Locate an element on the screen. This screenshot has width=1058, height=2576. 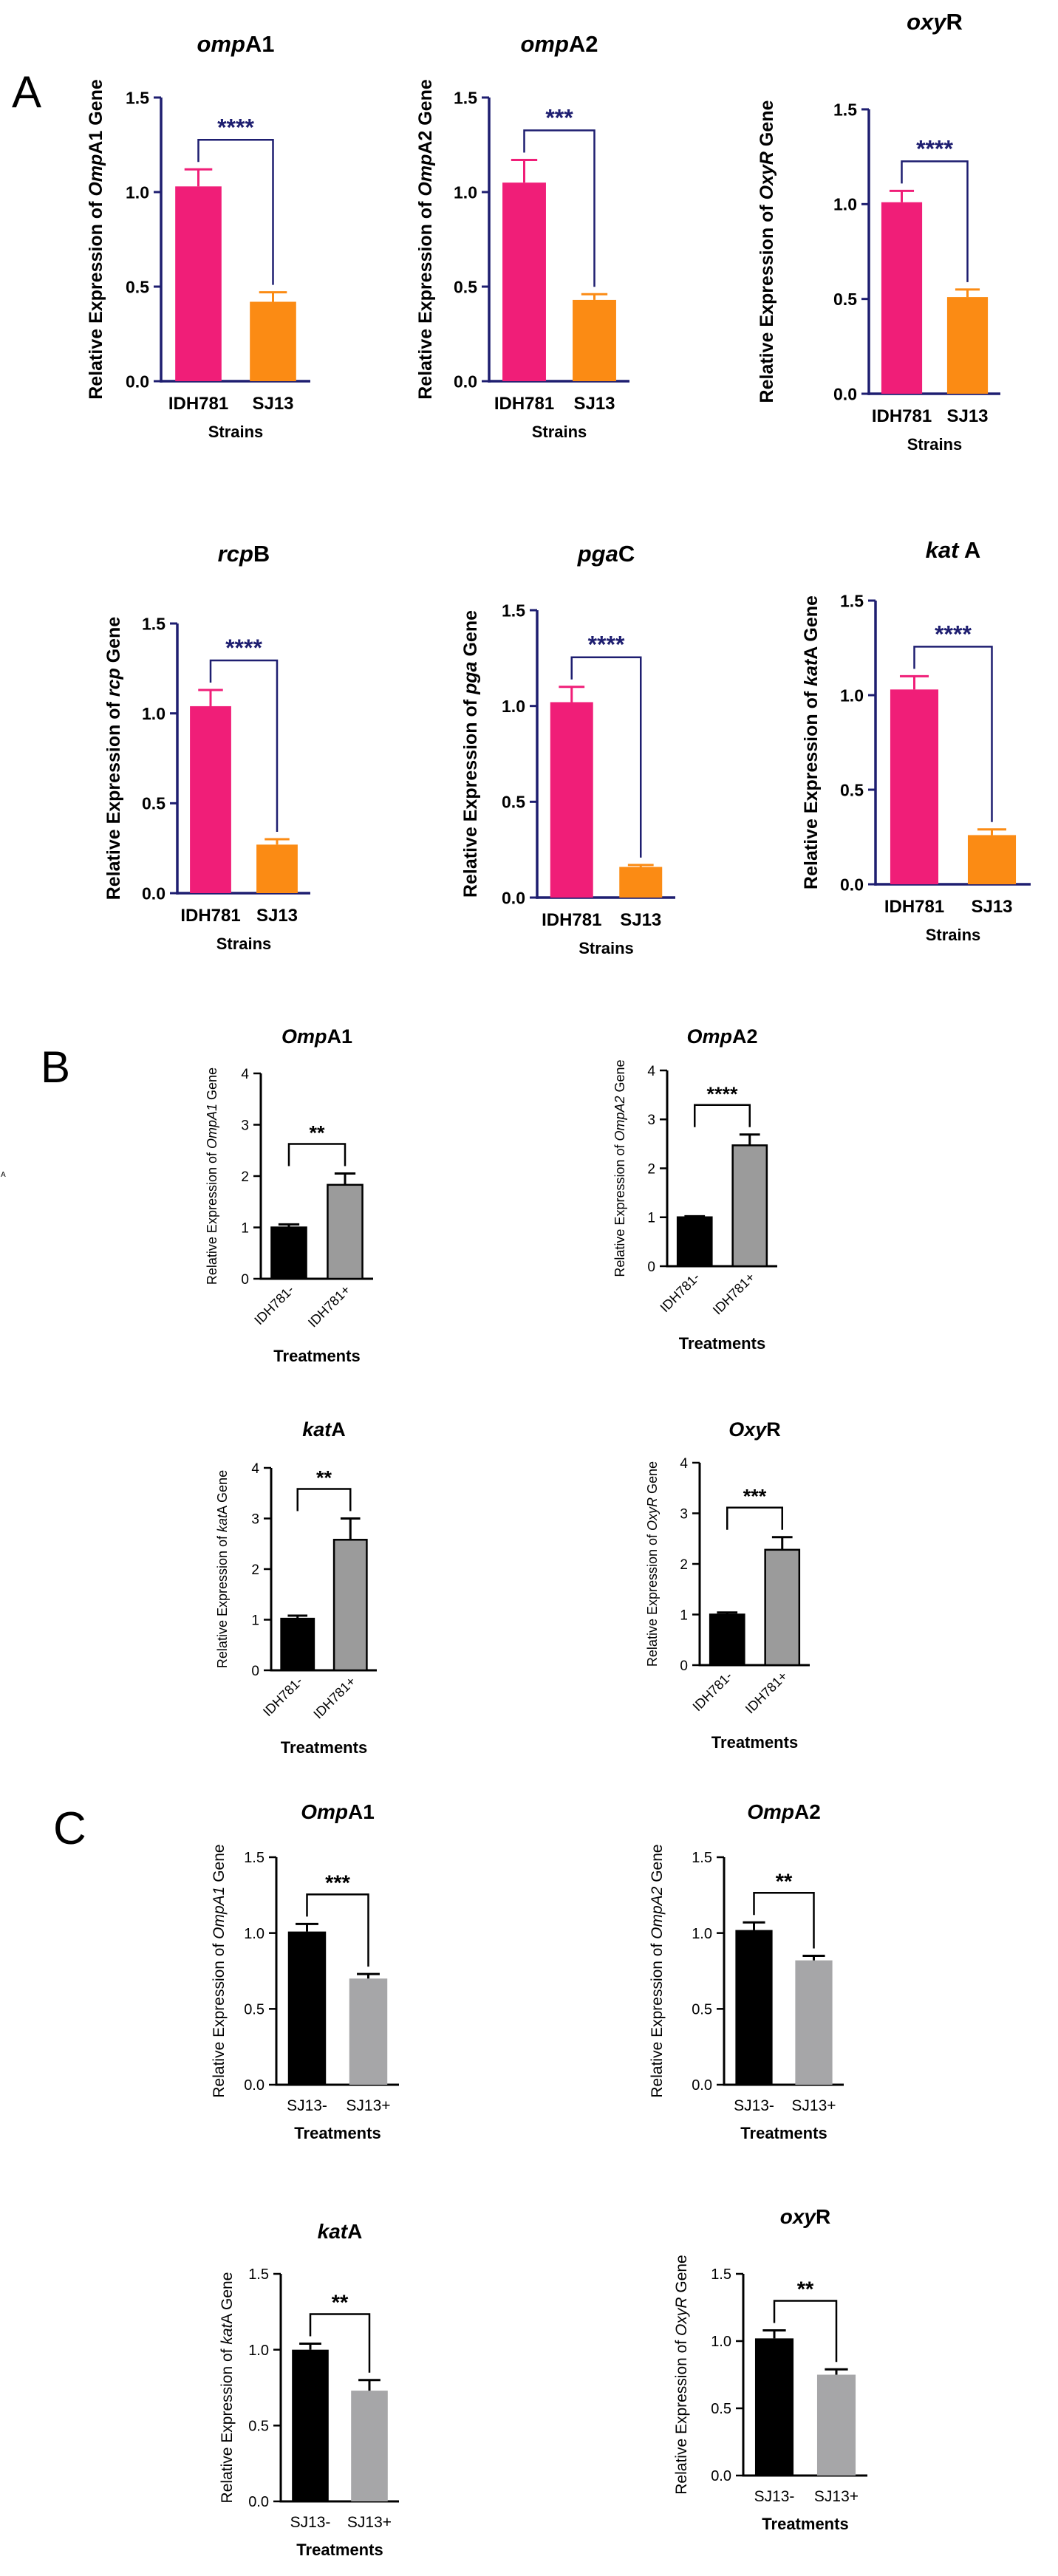
x-tick-label: IDH781+ is located at coordinates (329, 1306).